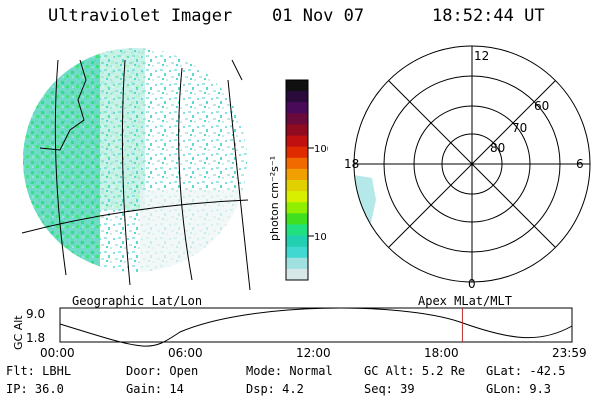 This screenshot has width=600, height=400. Describe the element at coordinates (569, 353) in the screenshot. I see `timeline-xtick-2359: 23:59` at that location.